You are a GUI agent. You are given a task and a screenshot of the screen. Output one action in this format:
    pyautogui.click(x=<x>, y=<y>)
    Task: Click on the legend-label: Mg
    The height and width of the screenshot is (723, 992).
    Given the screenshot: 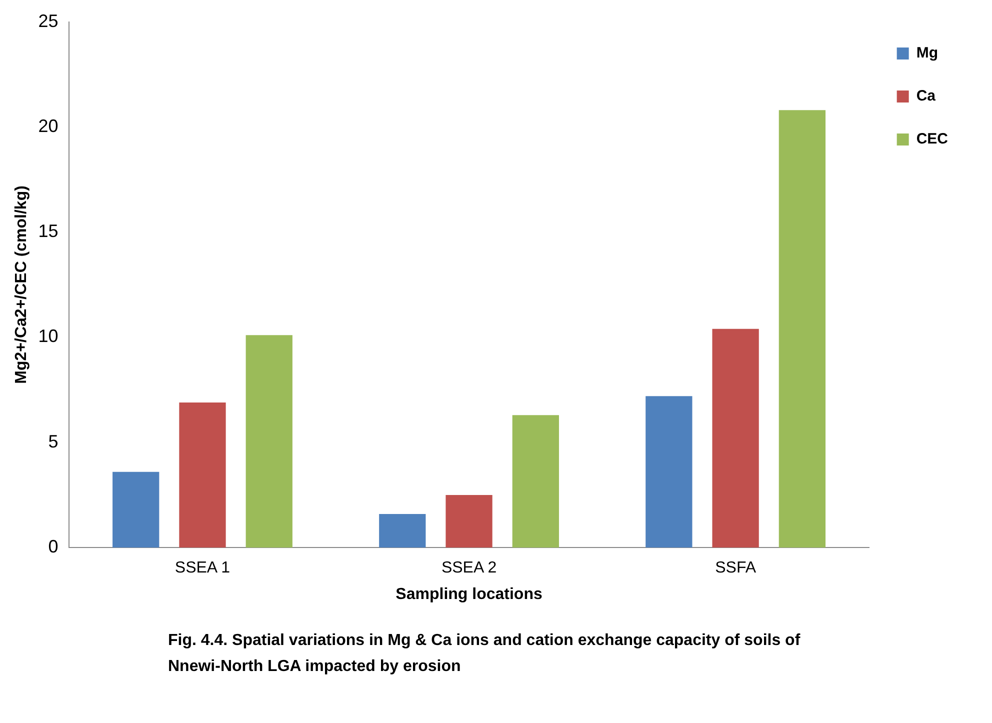 What is the action you would take?
    pyautogui.click(x=927, y=53)
    